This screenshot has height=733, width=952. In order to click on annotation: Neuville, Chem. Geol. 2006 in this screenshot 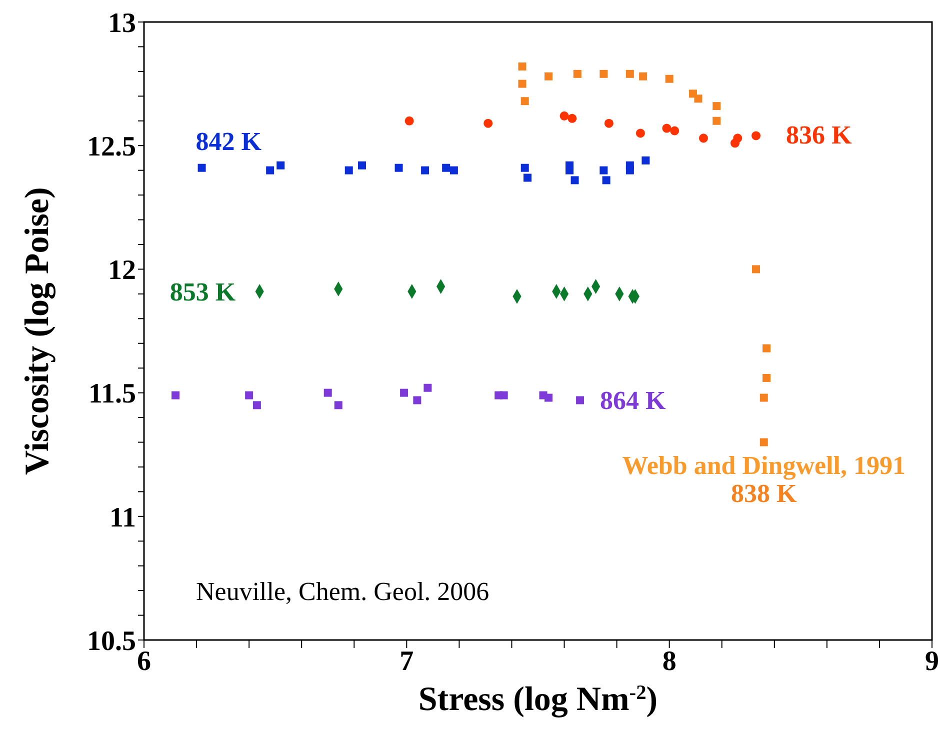, I will do `click(343, 591)`.